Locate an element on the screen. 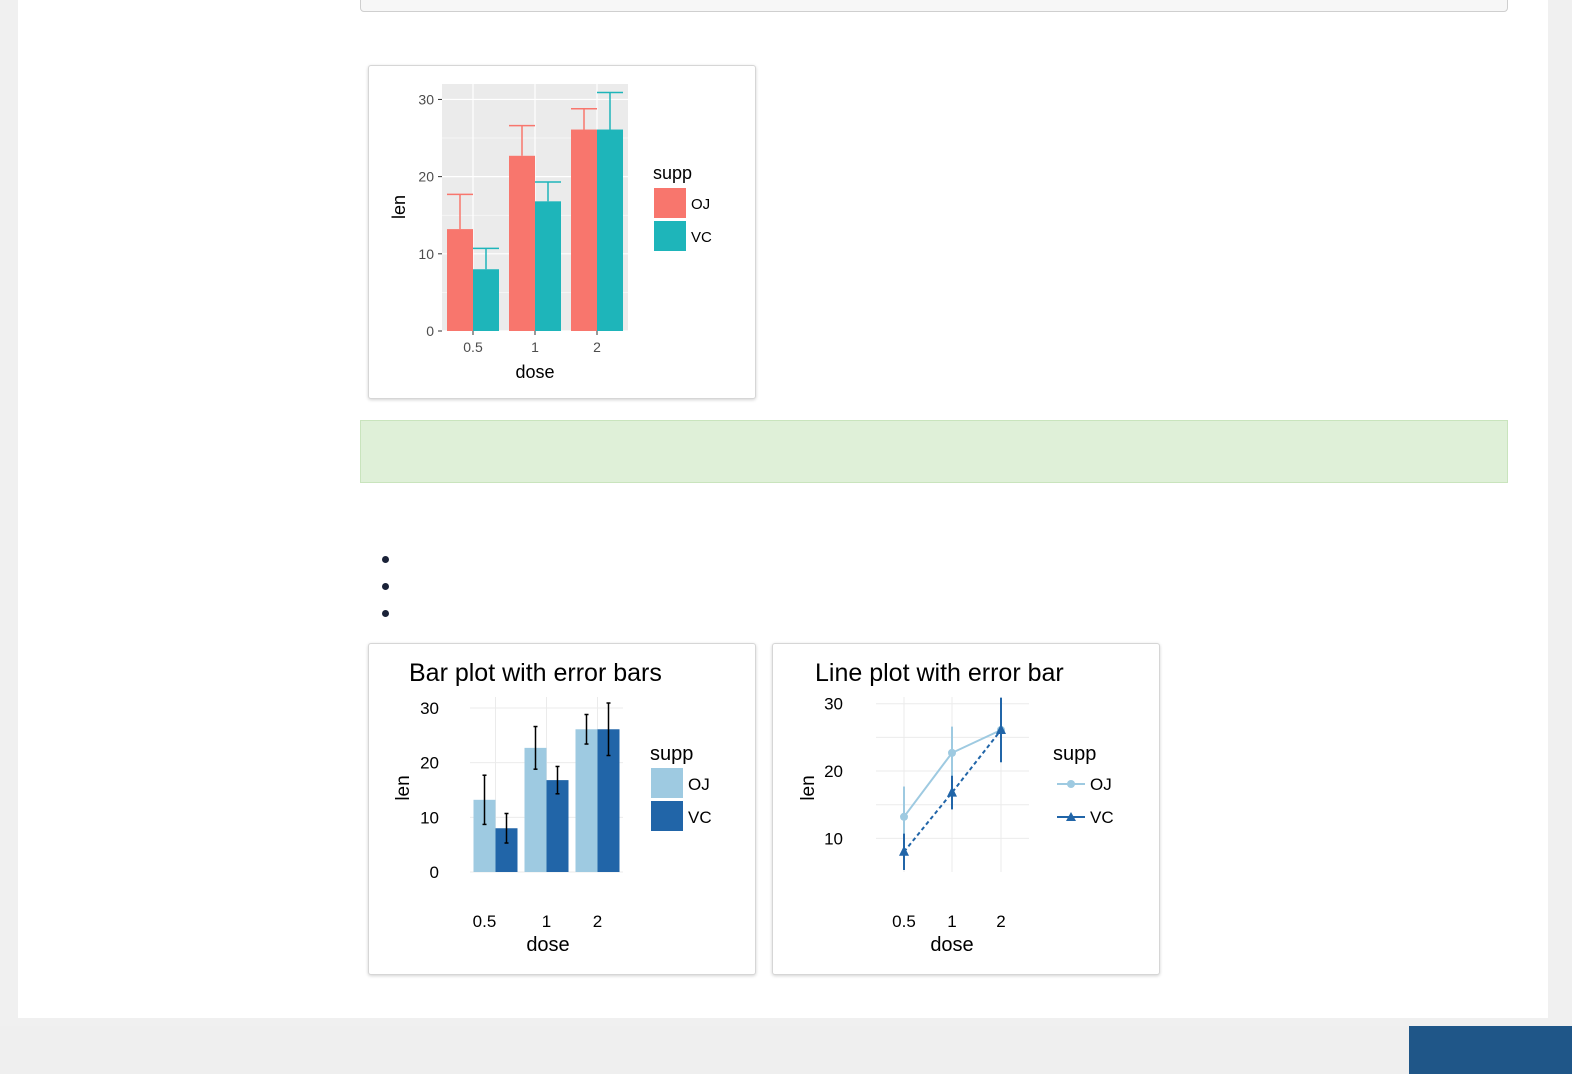  chart-title: Line plot with error bar is located at coordinates (939, 673).